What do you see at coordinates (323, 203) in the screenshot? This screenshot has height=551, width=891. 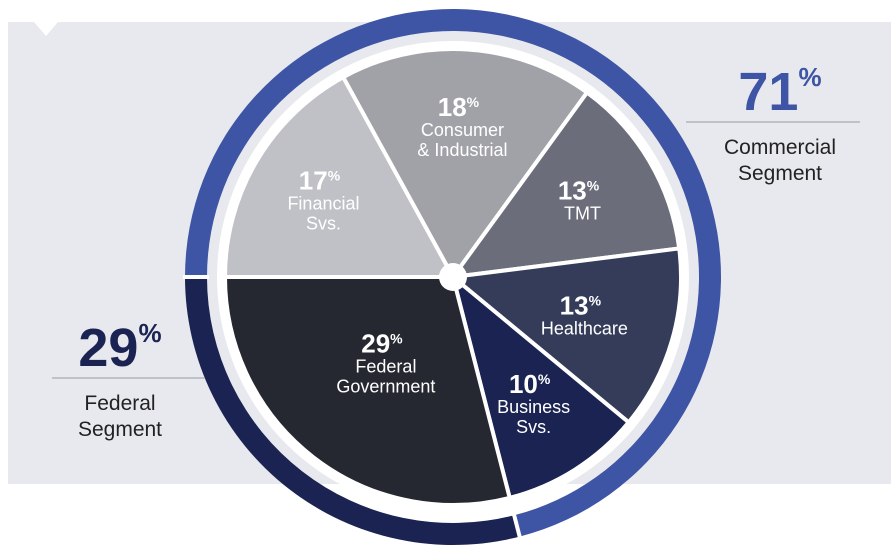 I see `slice-label: Financial` at bounding box center [323, 203].